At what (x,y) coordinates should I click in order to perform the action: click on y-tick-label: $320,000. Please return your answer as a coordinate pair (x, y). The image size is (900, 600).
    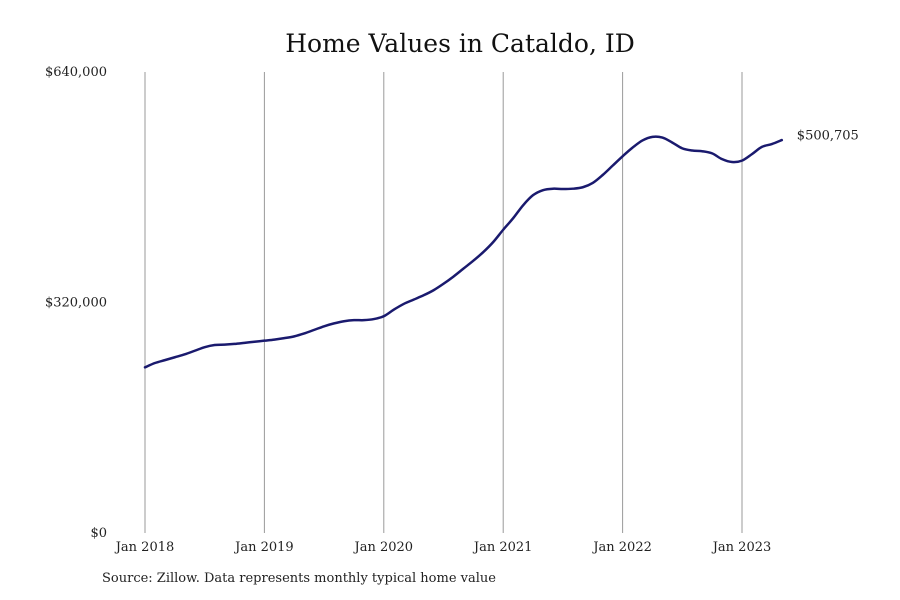
    Looking at the image, I should click on (76, 303).